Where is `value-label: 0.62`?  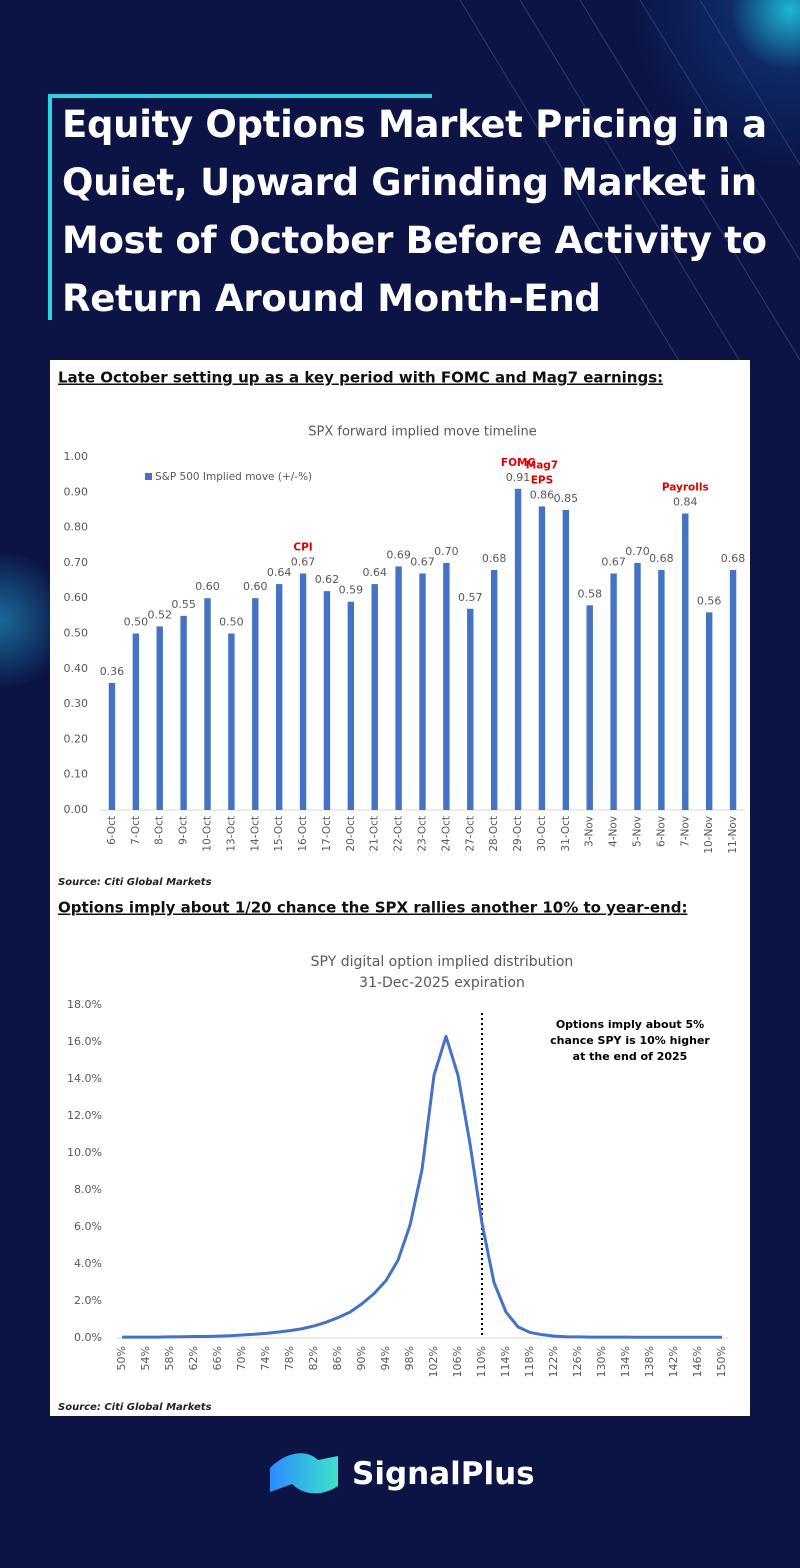 value-label: 0.62 is located at coordinates (327, 579).